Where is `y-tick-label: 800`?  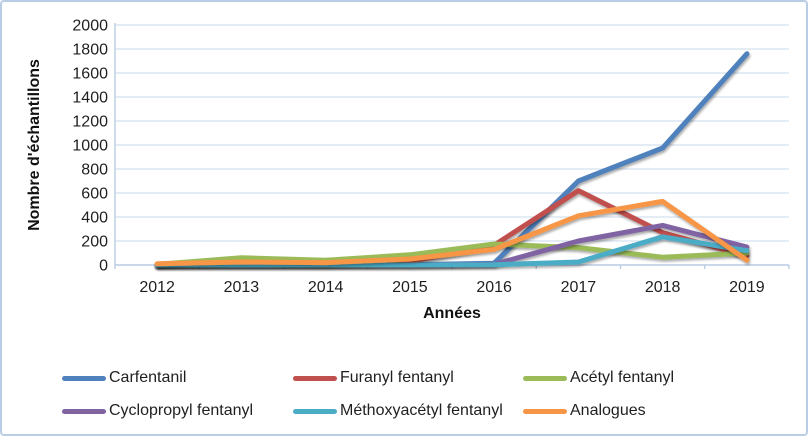
y-tick-label: 800 is located at coordinates (94, 170).